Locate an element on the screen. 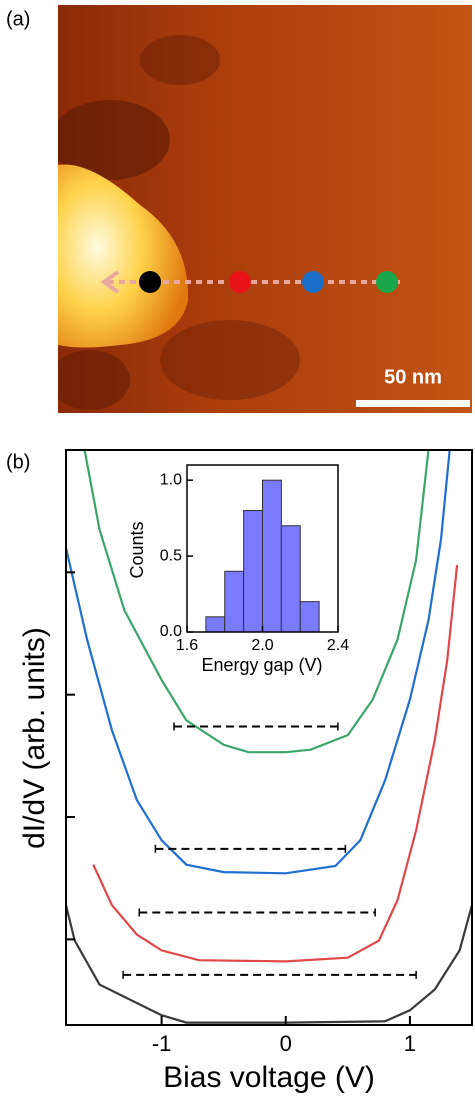  x-tick-label: 2.4 is located at coordinates (338, 645).